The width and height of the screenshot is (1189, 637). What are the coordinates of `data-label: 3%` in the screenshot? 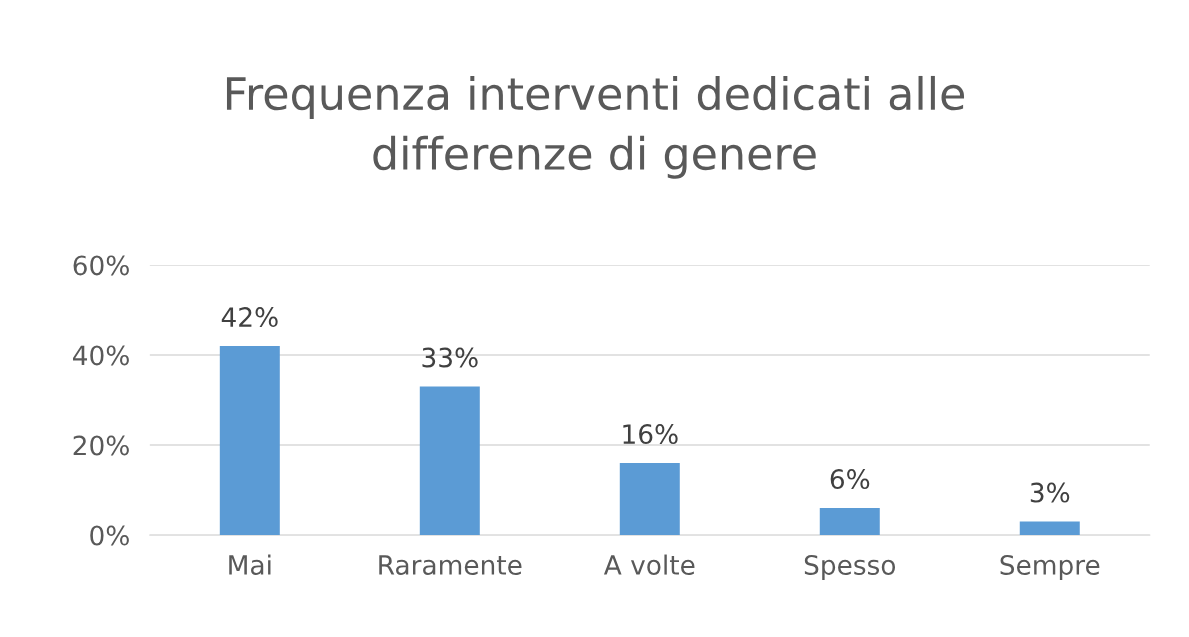 It's located at (1050, 492).